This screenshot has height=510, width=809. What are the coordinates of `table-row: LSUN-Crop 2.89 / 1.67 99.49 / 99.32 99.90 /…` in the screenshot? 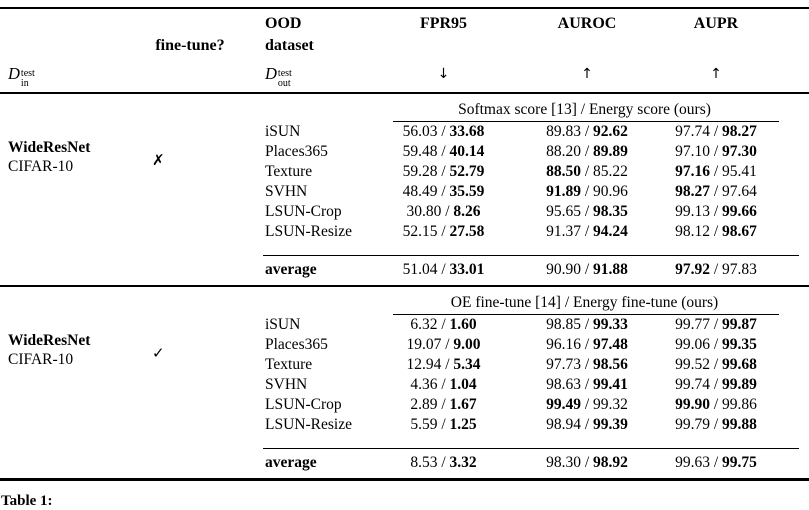 It's located at (404, 405).